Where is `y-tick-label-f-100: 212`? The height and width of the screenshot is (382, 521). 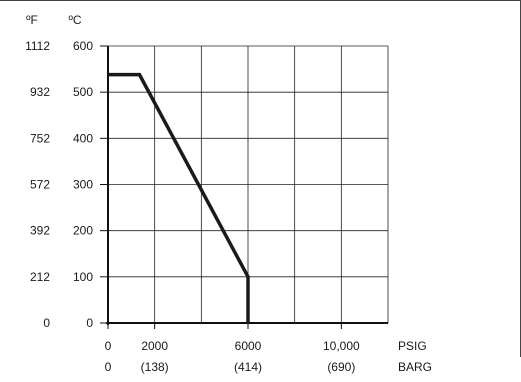 y-tick-label-f-100: 212 is located at coordinates (40, 277).